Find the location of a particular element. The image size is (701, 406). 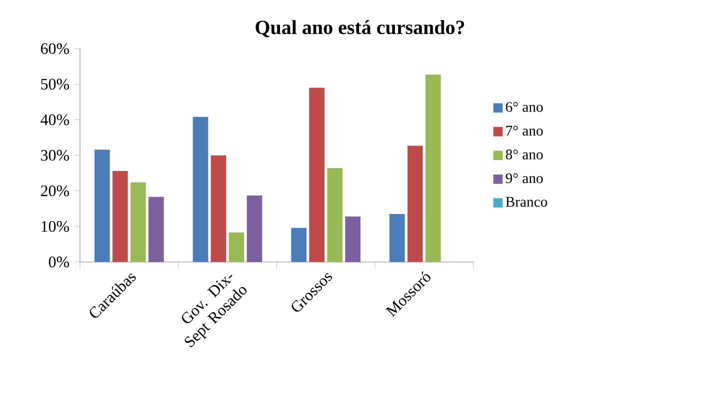

y-tick-label: 50% is located at coordinates (55, 84).